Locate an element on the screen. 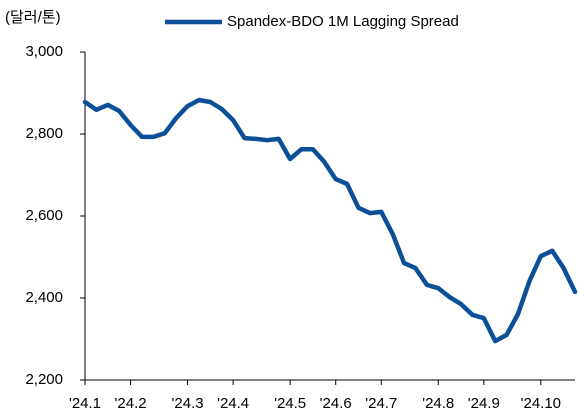  y-tick-label: 2,200 is located at coordinates (44, 379).